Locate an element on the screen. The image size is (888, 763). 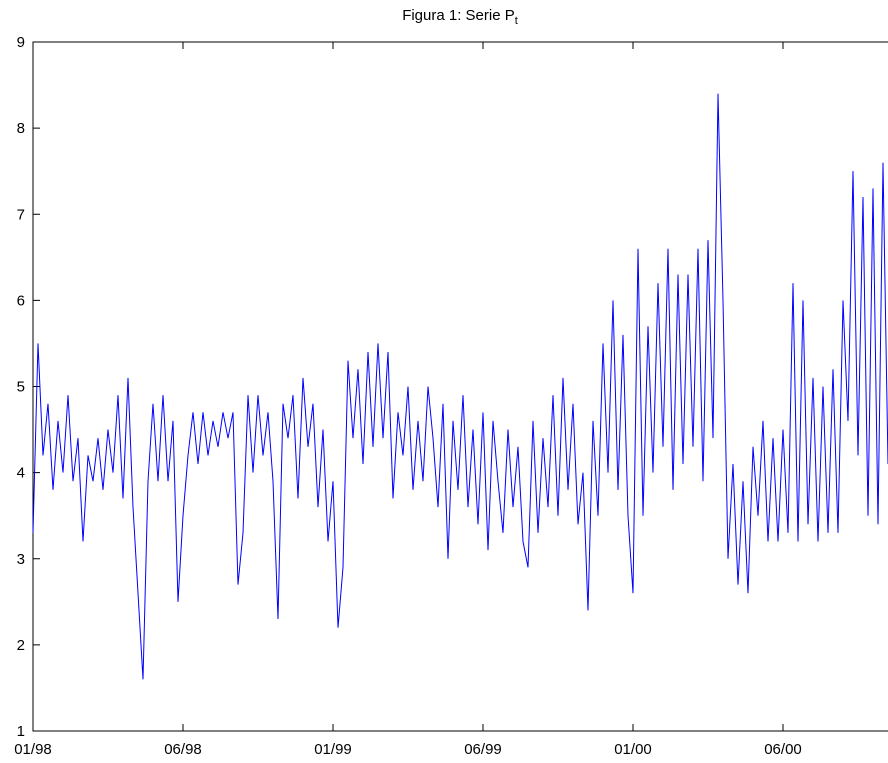
x-tick-label: 01/99 is located at coordinates (333, 749).